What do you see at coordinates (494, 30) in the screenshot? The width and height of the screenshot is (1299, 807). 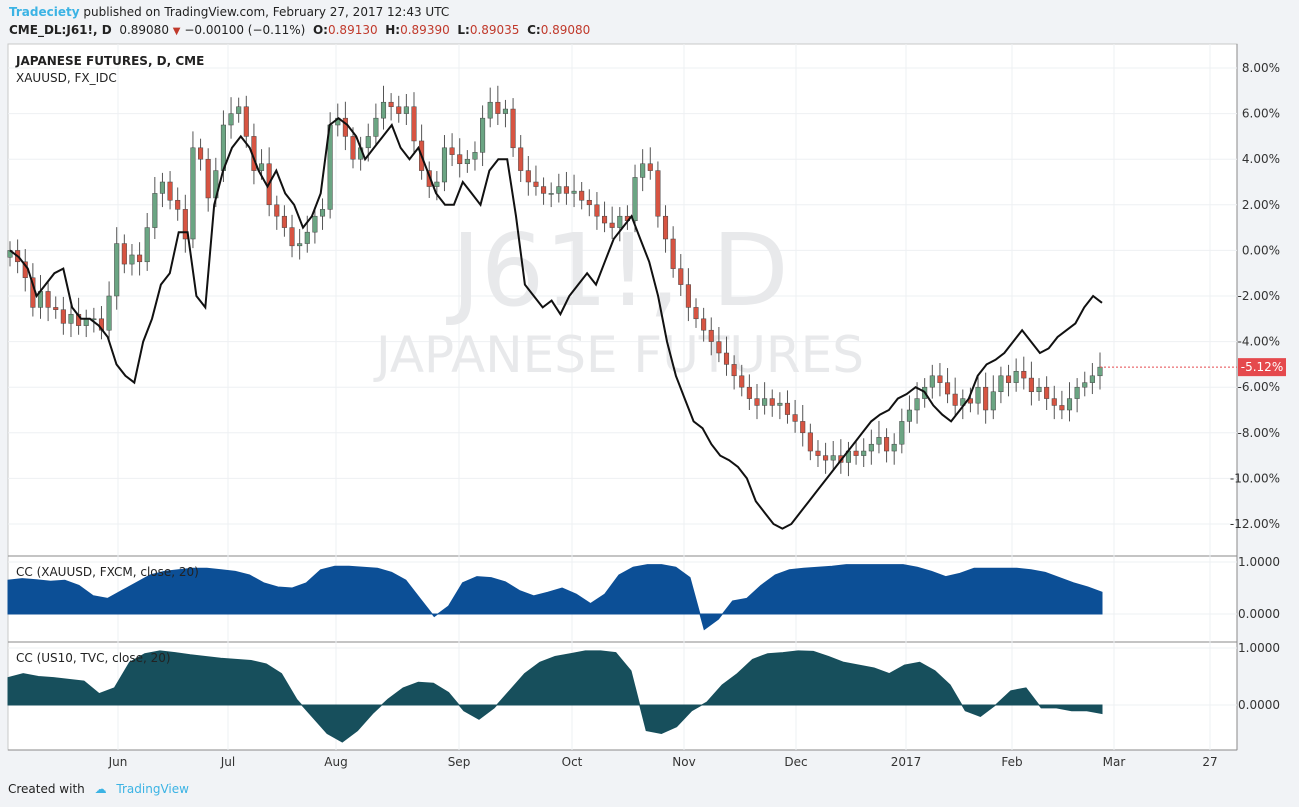 I see `low-value: 0.89035` at bounding box center [494, 30].